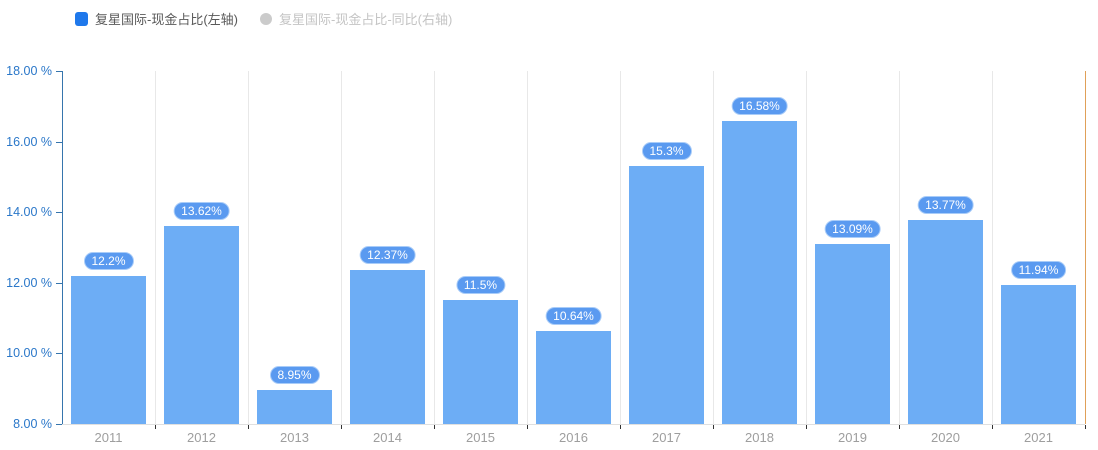 The width and height of the screenshot is (1098, 450). Describe the element at coordinates (1038, 437) in the screenshot. I see `x-axis-label: 2021` at that location.